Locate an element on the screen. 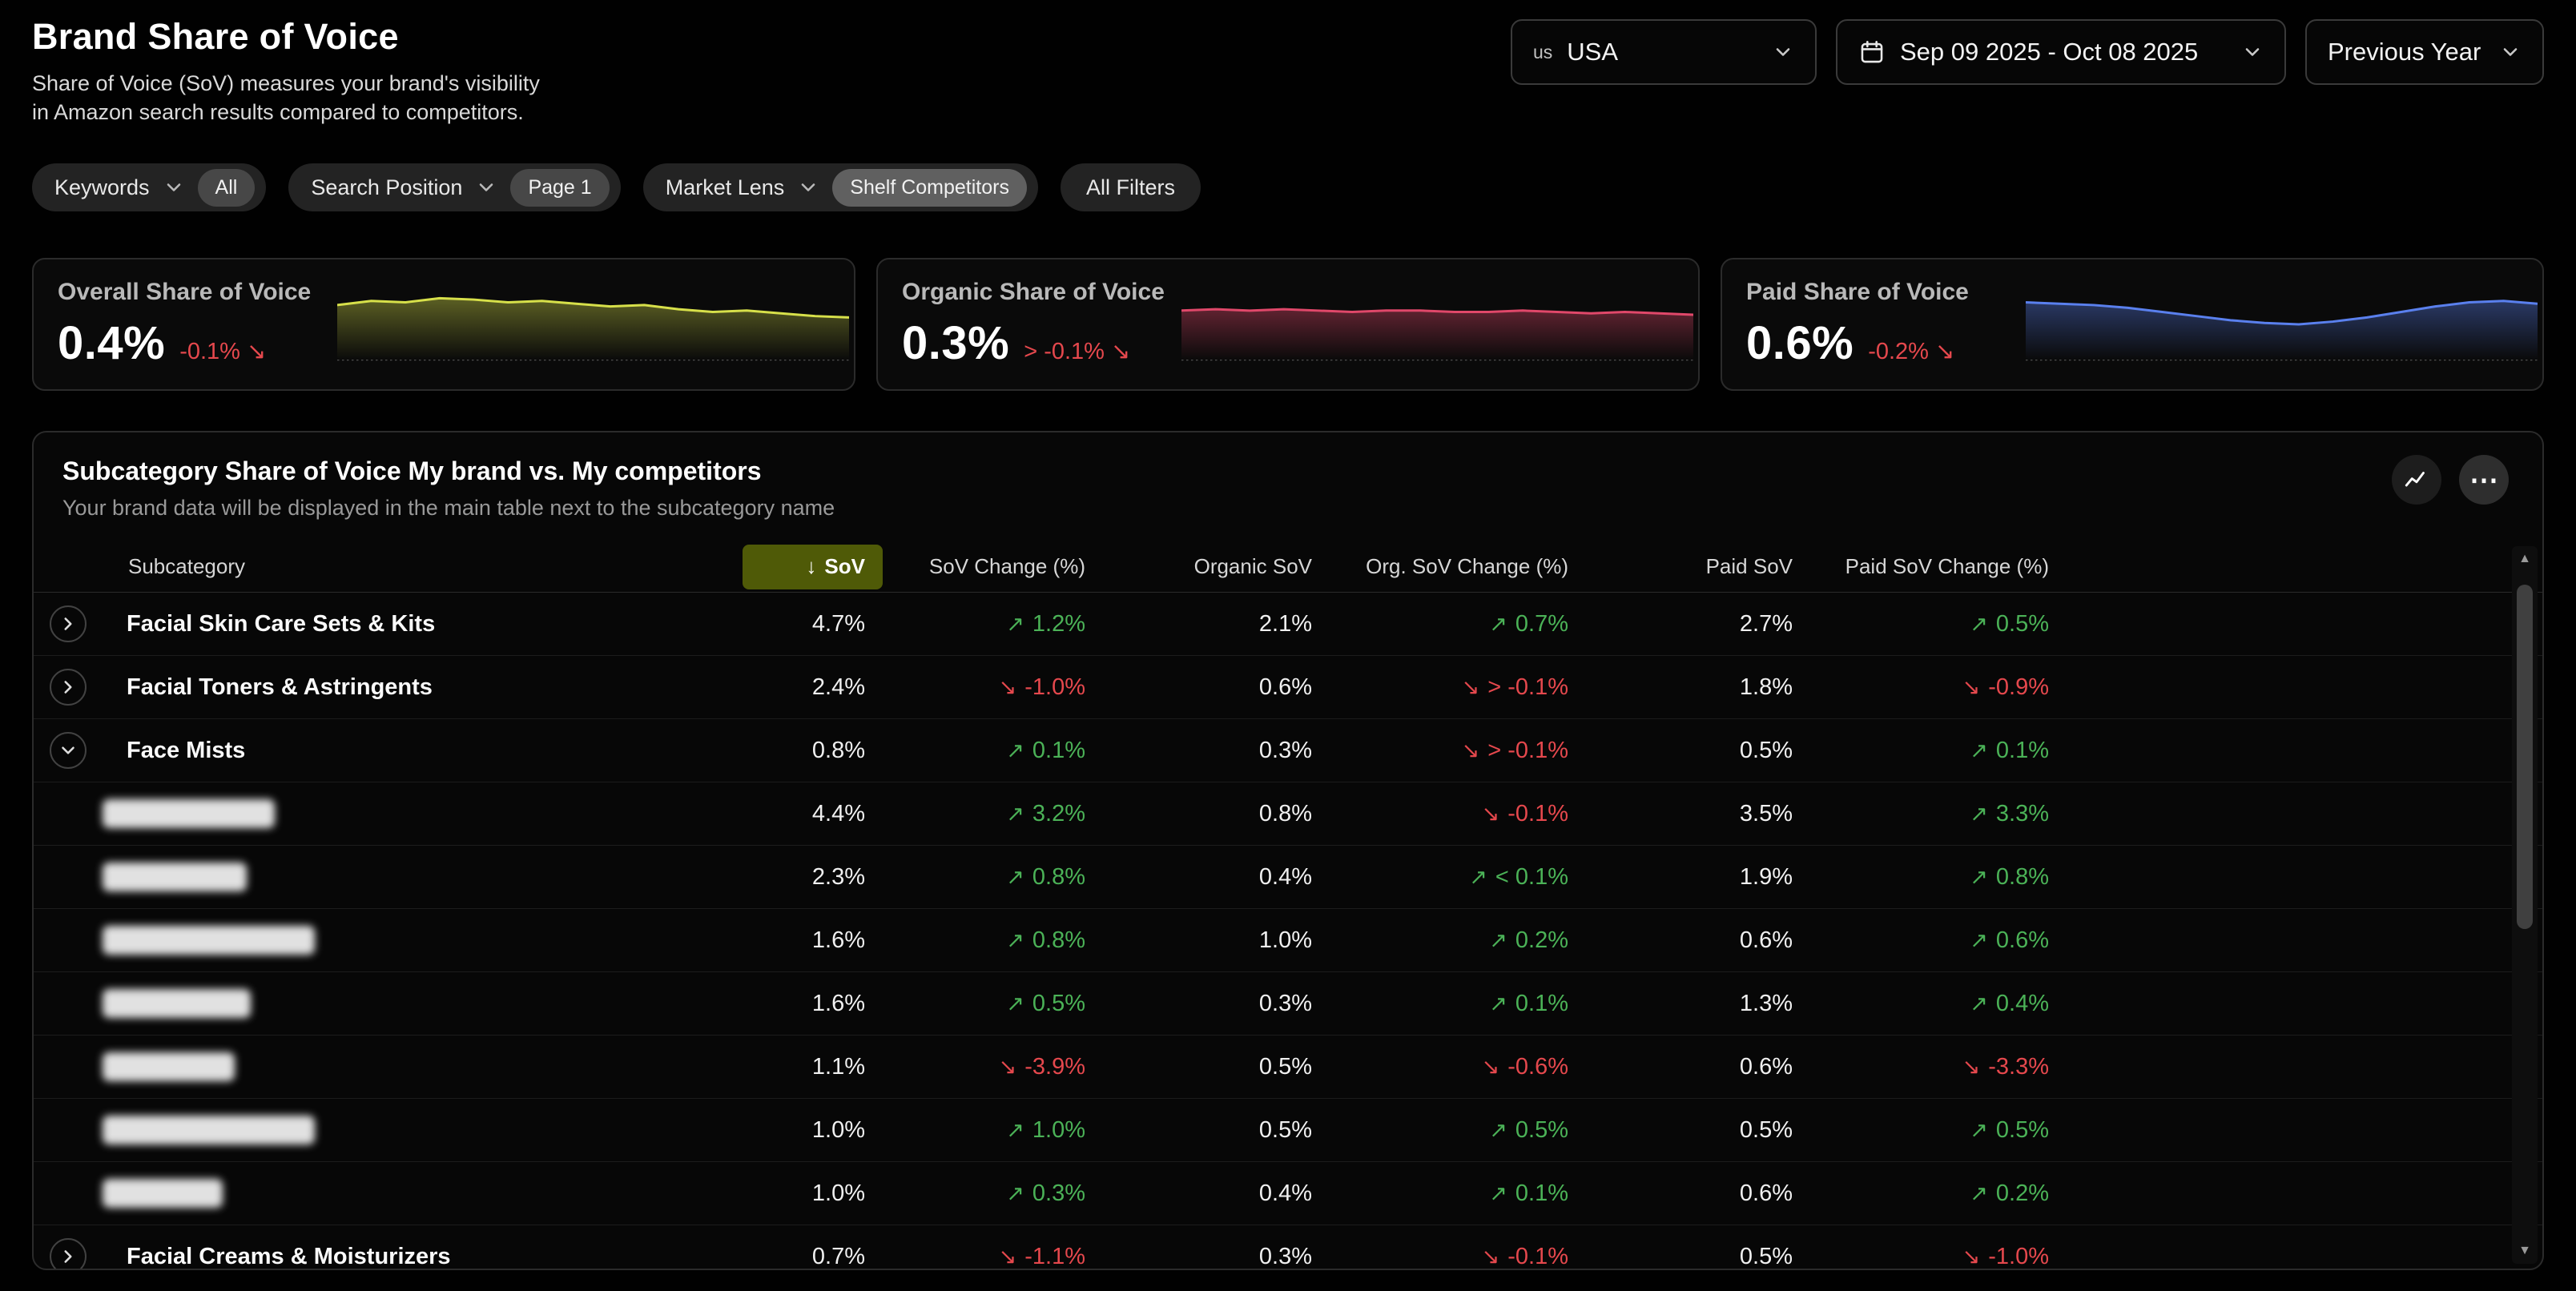 The image size is (2576, 1291). scroll-up-icon: ▲ is located at coordinates (2525, 558).